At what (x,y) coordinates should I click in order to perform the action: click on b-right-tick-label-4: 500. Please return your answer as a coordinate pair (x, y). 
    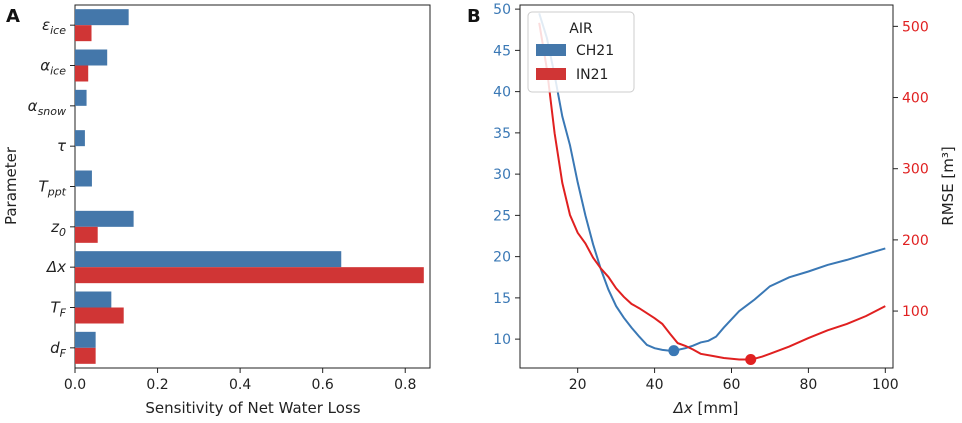
    Looking at the image, I should click on (915, 27).